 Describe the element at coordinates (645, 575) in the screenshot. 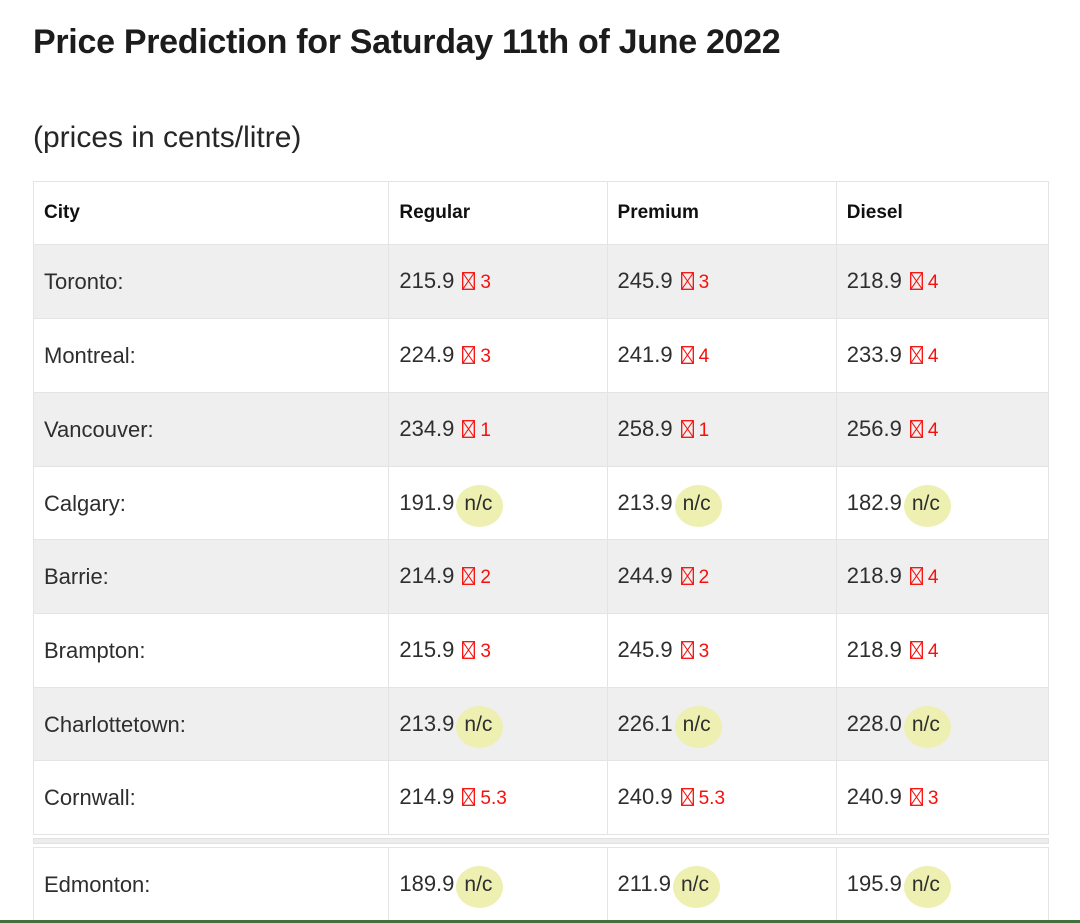

I see `price-value: 244.9` at that location.